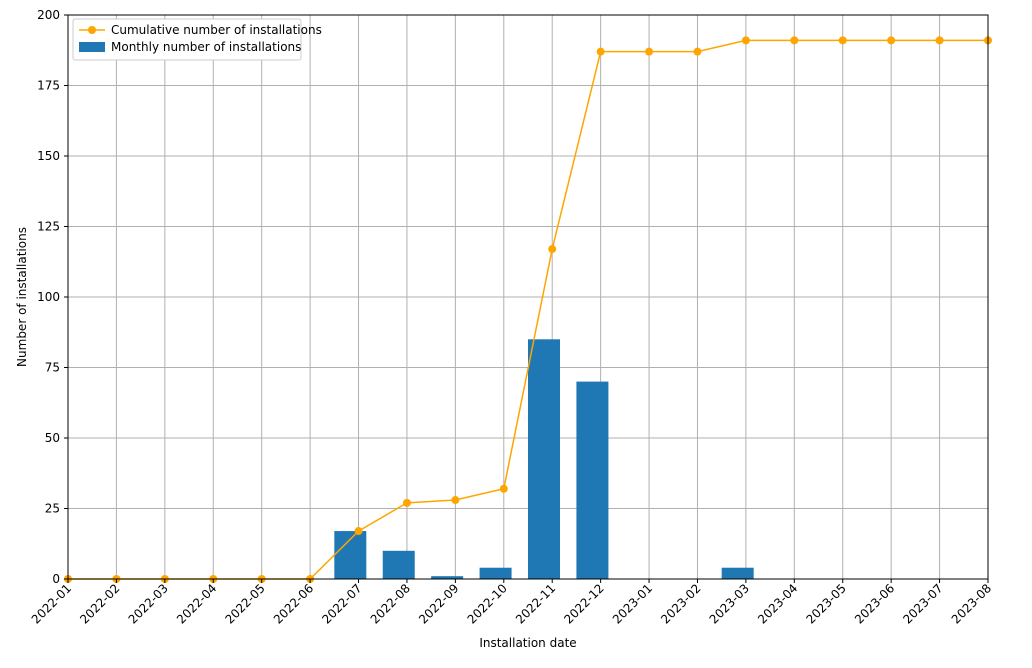  I want to click on legend-marker-swatch, so click(92, 30).